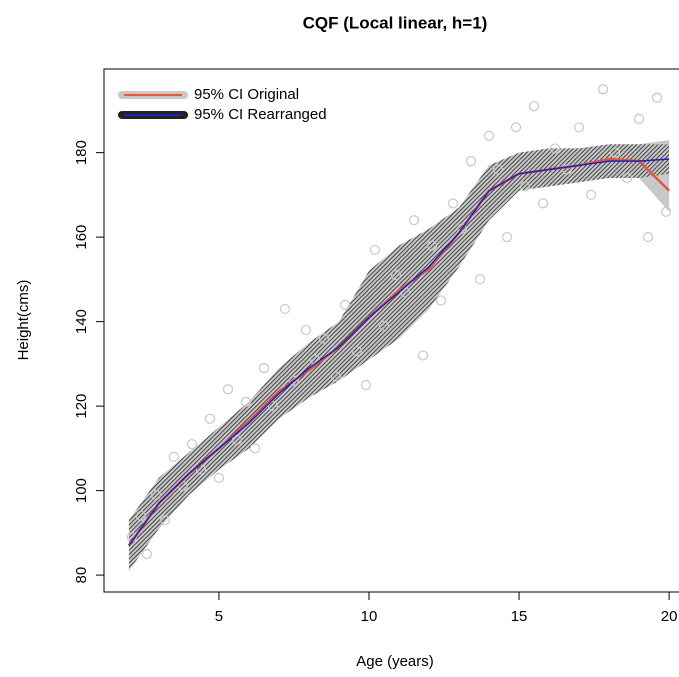  Describe the element at coordinates (395, 661) in the screenshot. I see `x-axis-label: Age (years)` at that location.